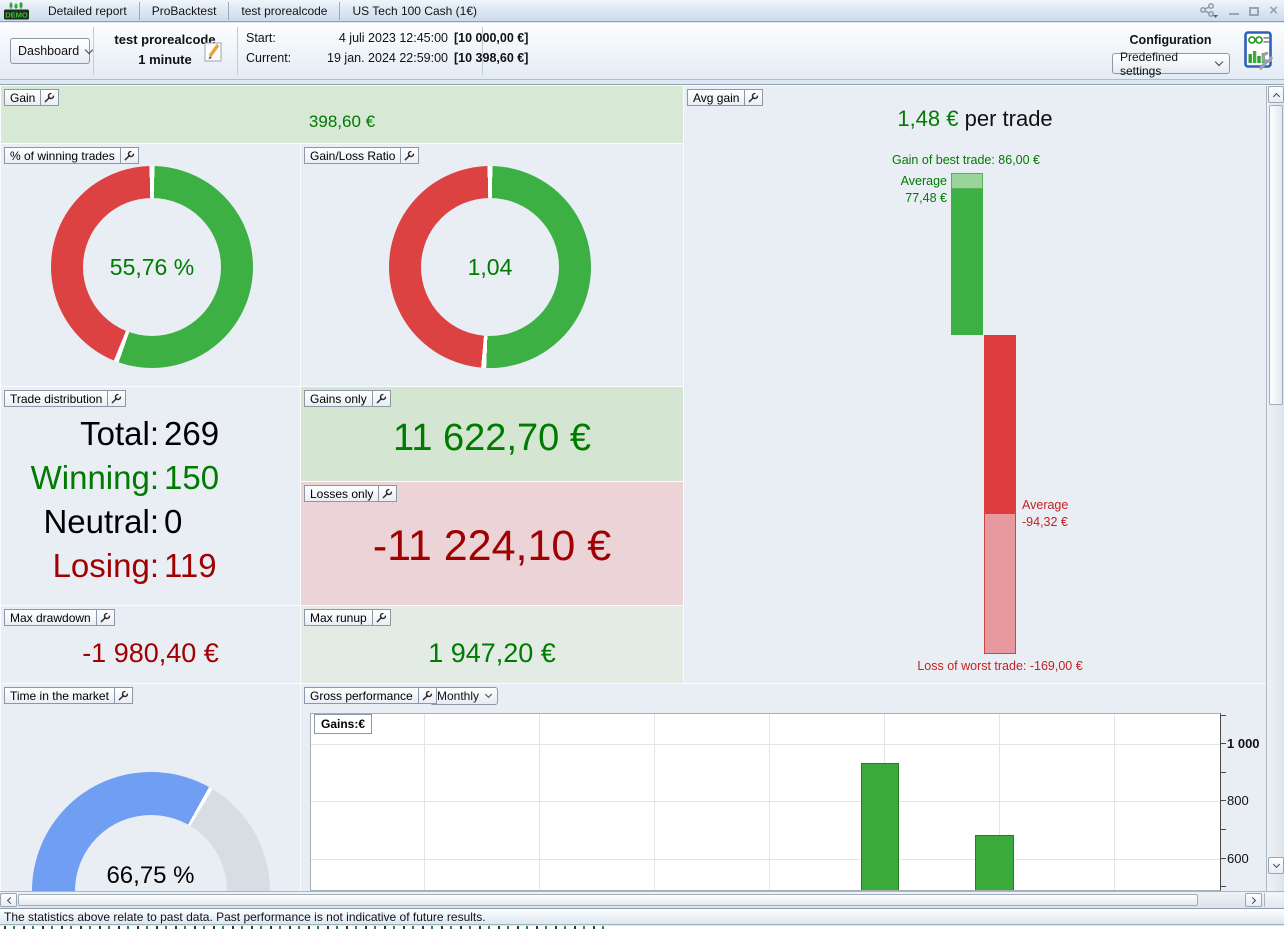 The height and width of the screenshot is (929, 1284). What do you see at coordinates (184, 10) in the screenshot?
I see `tab-probacktest: ProBacktest` at bounding box center [184, 10].